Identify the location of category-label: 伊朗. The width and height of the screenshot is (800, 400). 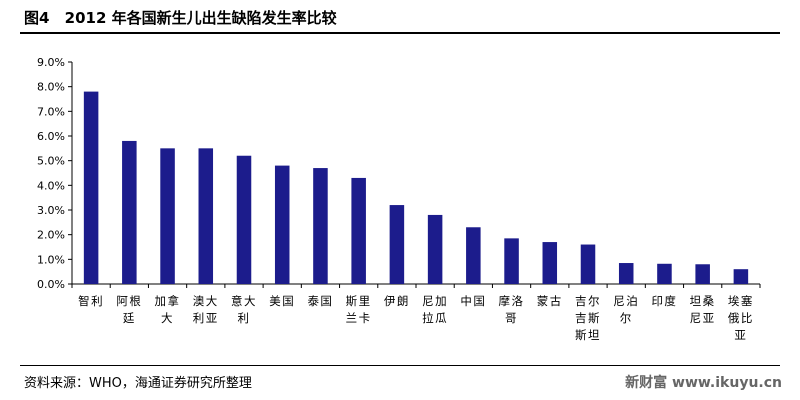
(397, 301).